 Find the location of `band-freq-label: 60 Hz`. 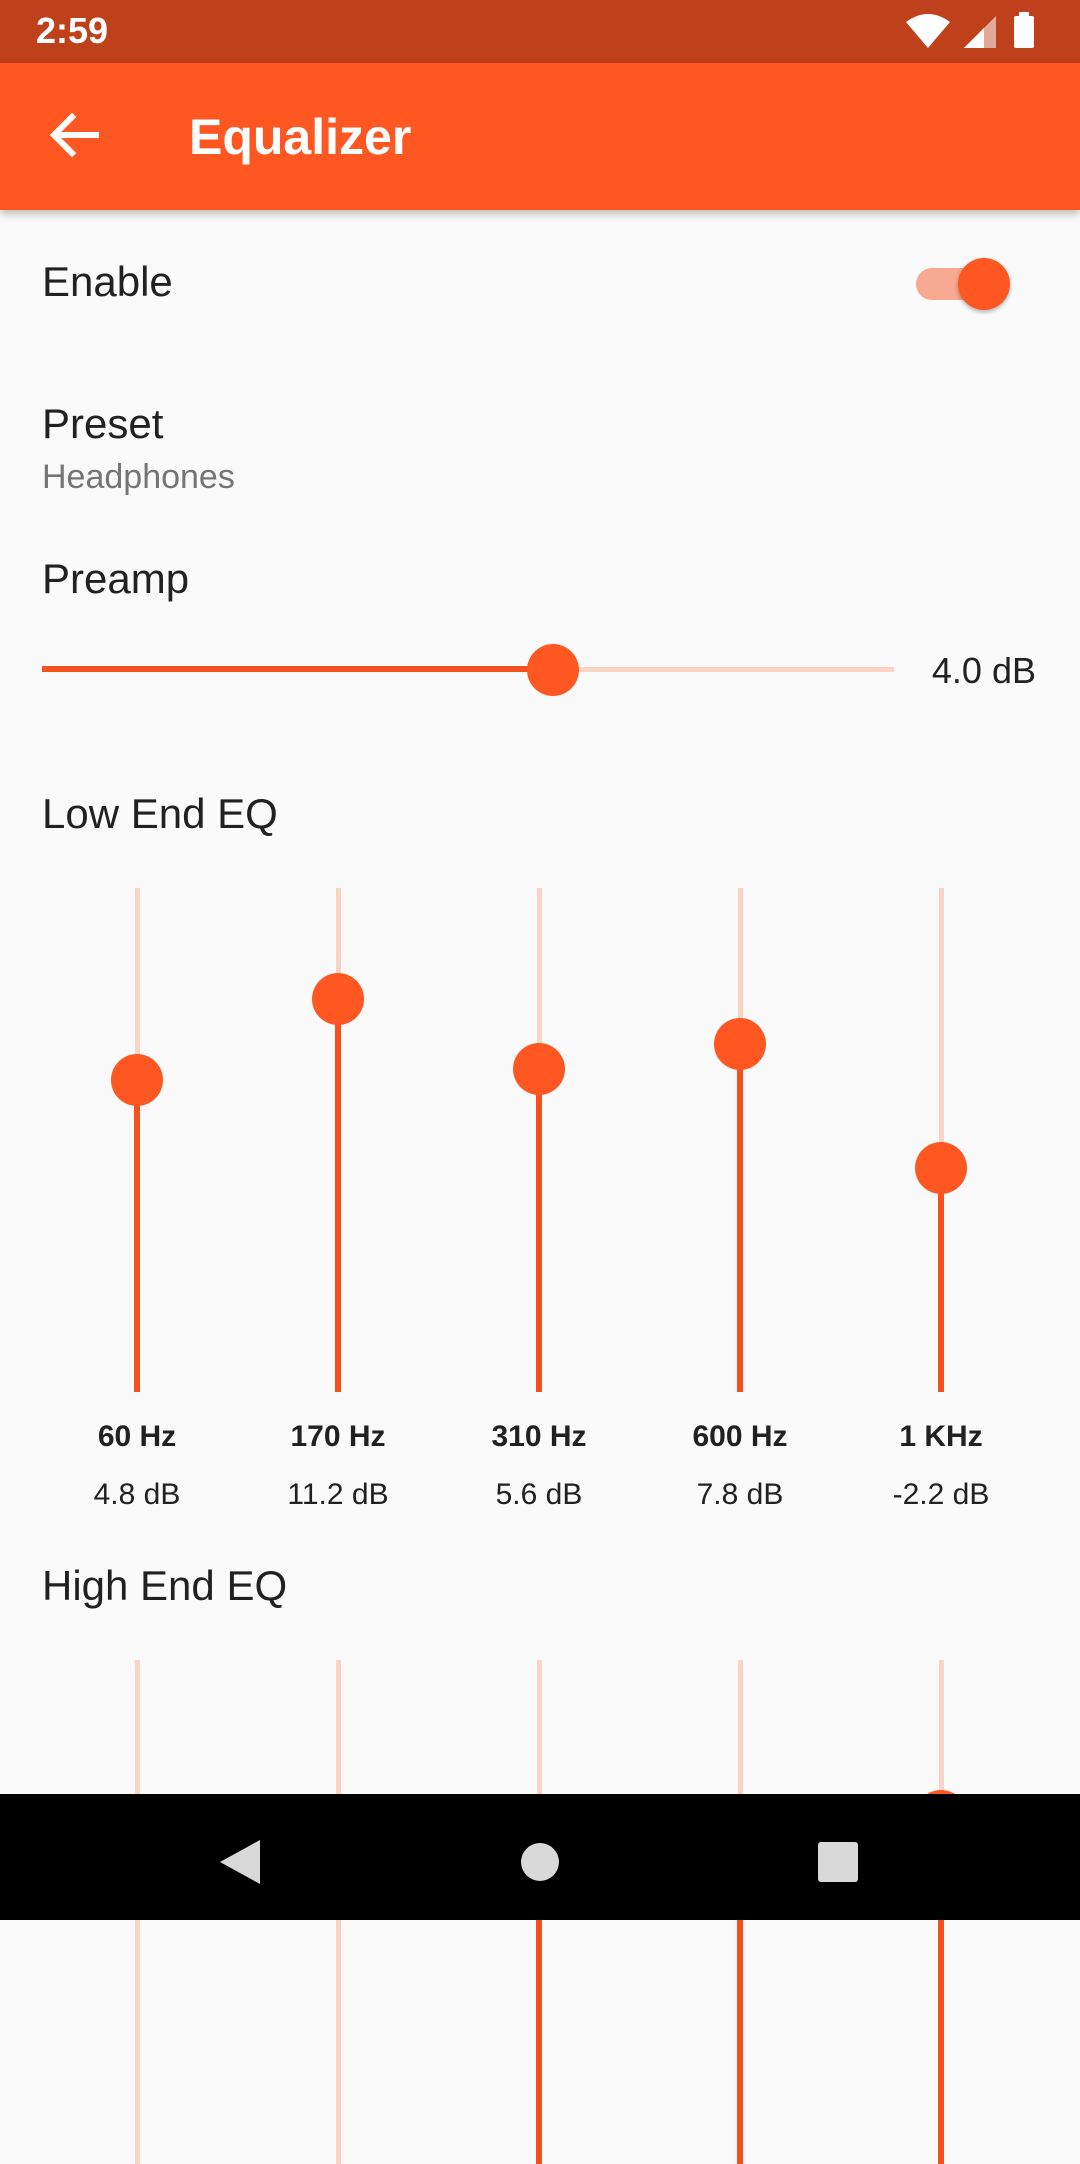

band-freq-label: 60 Hz is located at coordinates (137, 1436).